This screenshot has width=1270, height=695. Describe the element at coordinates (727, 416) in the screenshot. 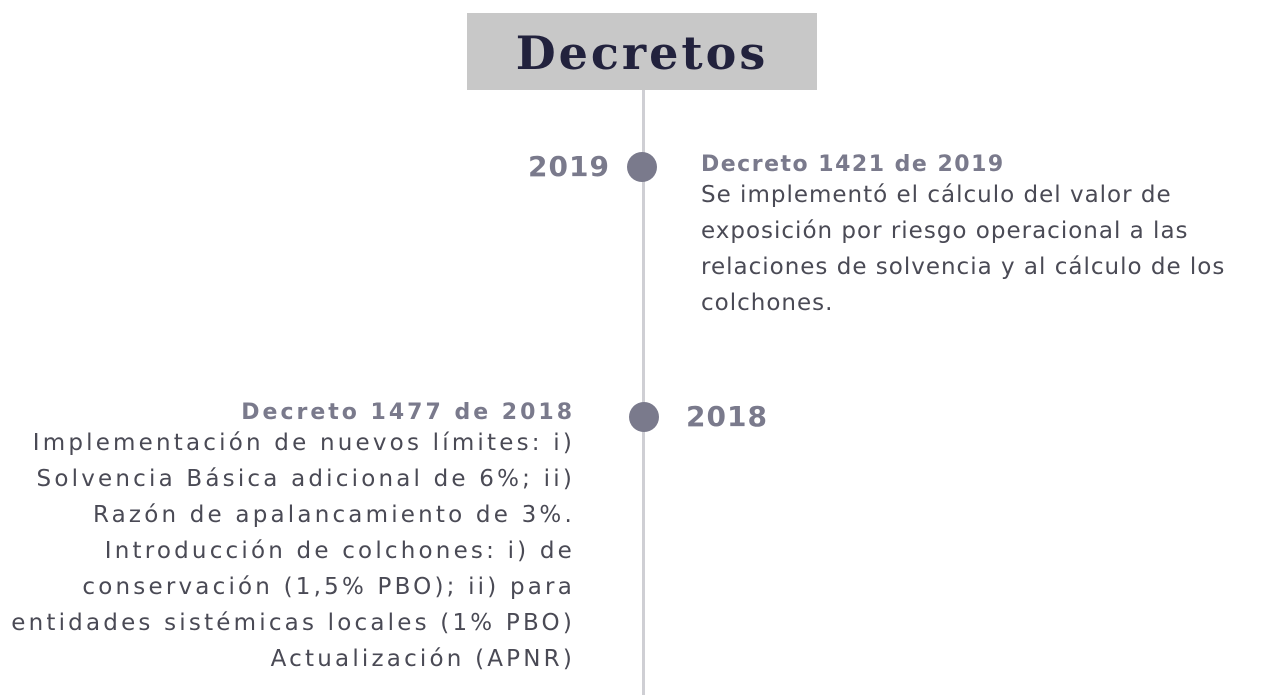

I see `year: 2018` at that location.